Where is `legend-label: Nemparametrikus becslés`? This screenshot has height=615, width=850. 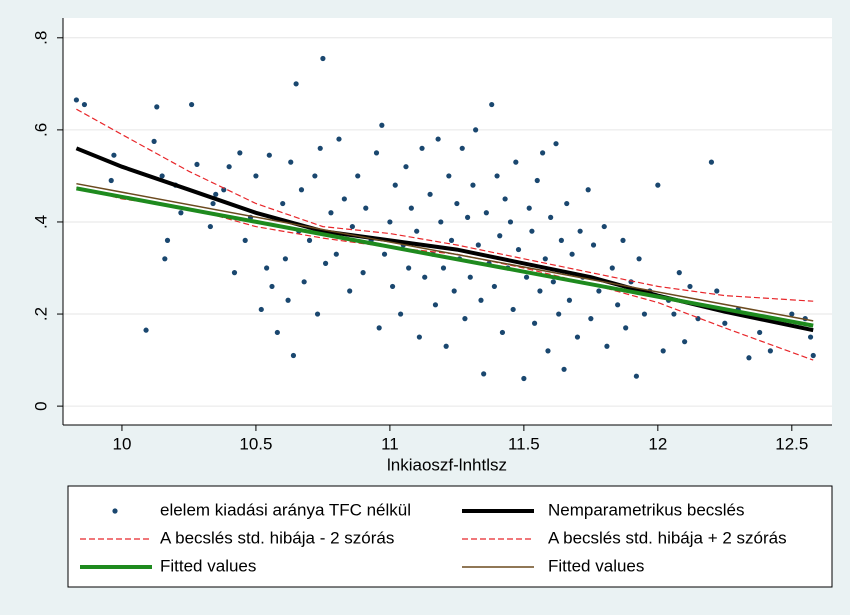 legend-label: Nemparametrikus becslés is located at coordinates (646, 509).